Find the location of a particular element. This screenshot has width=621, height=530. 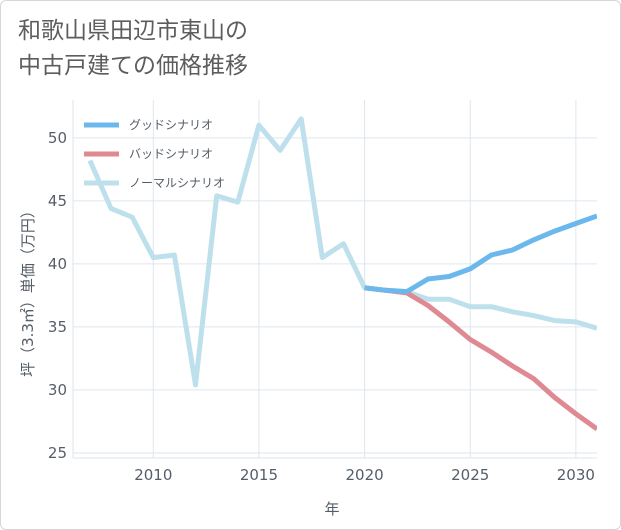

legend-label-good: グッドシナリオ is located at coordinates (171, 125).